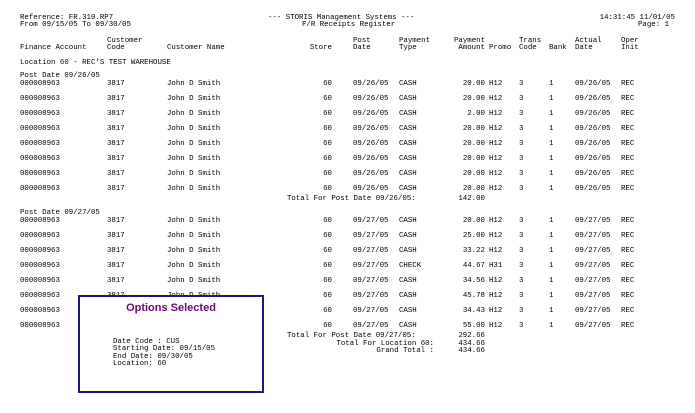  Describe the element at coordinates (320, 48) in the screenshot. I see `column-header: Store` at that location.